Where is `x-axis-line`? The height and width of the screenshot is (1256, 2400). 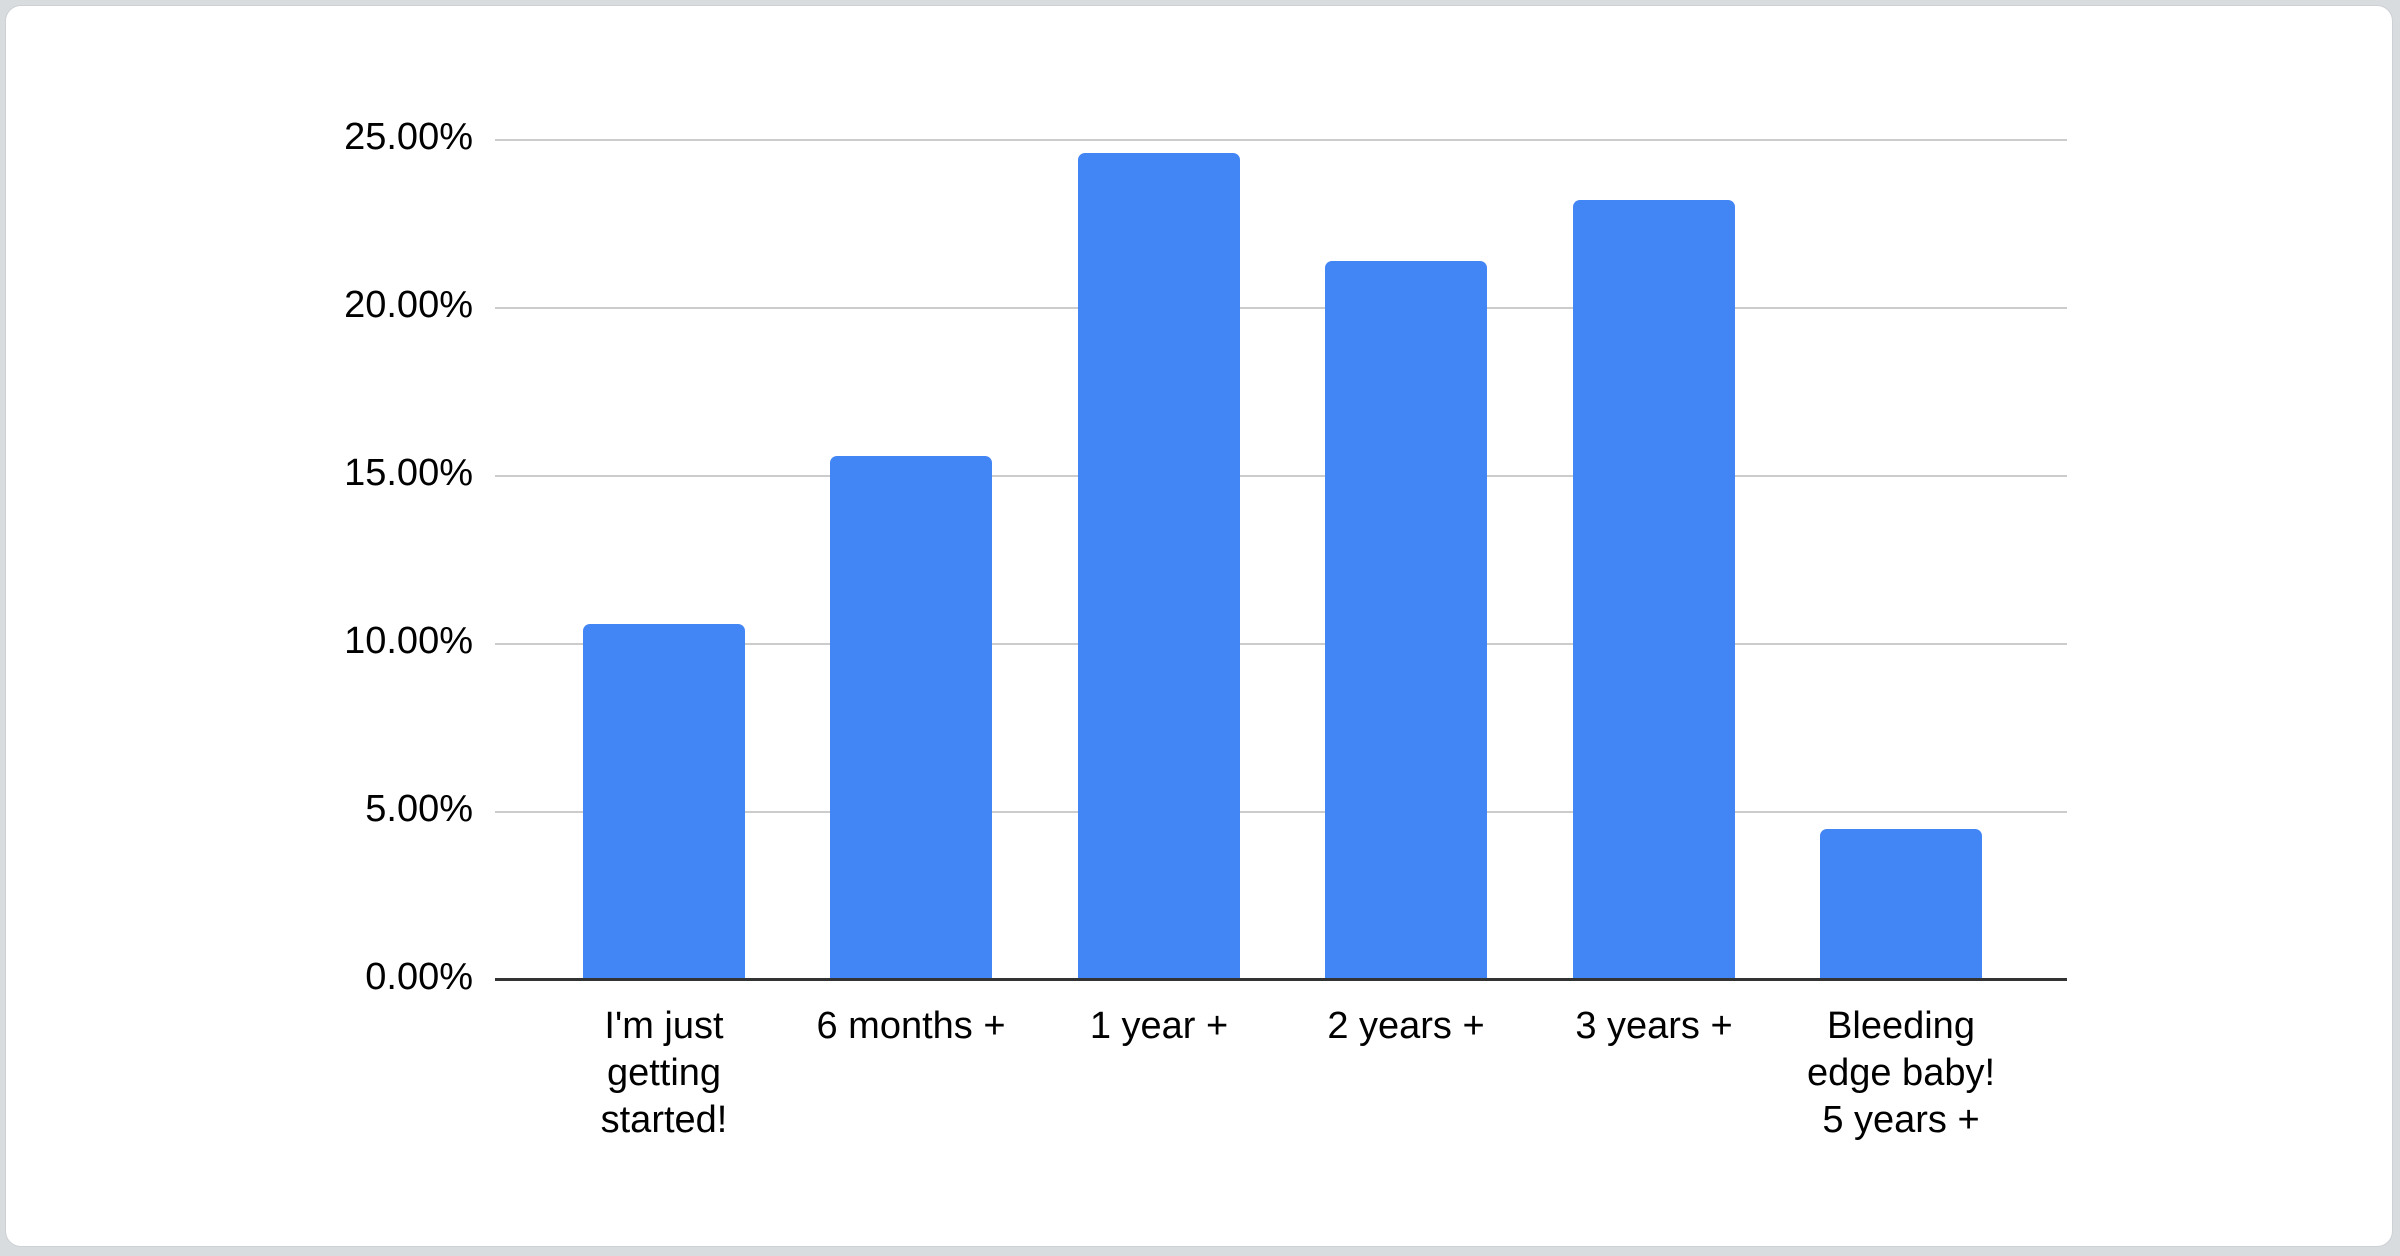
x-axis-line is located at coordinates (1281, 979).